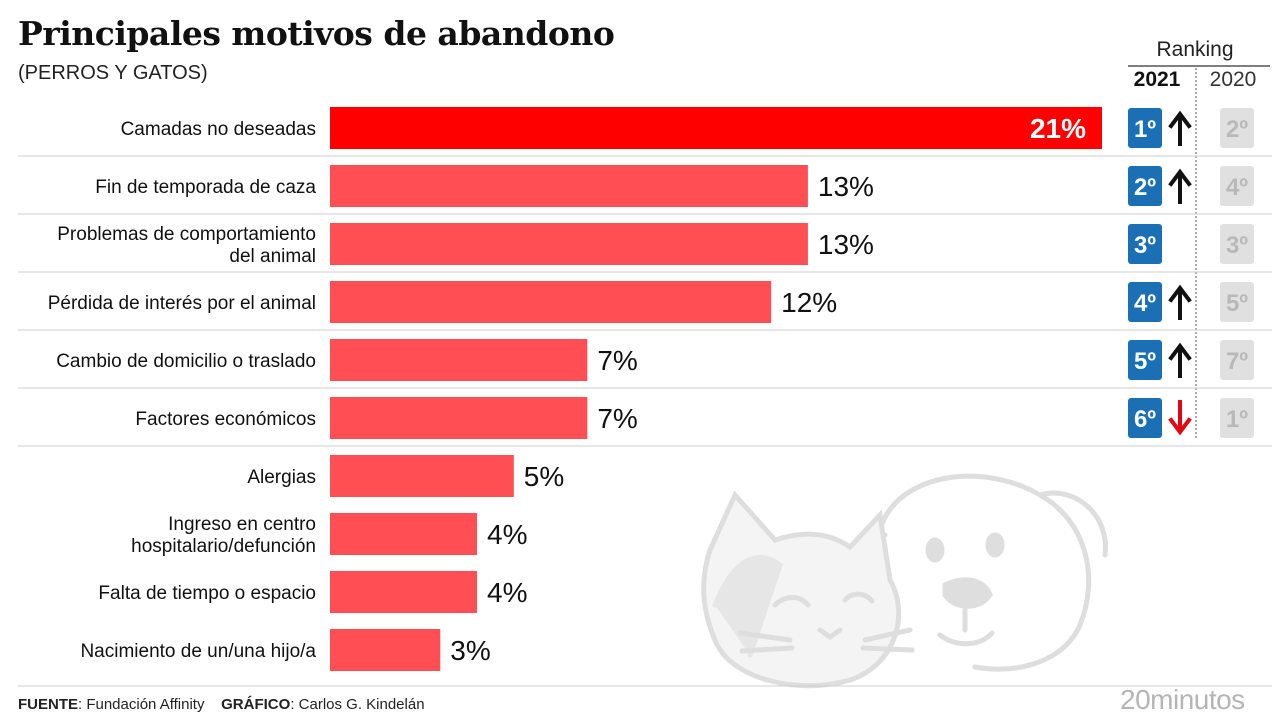 The width and height of the screenshot is (1280, 720). Describe the element at coordinates (904, 581) in the screenshot. I see `cat-and-dog-illustration` at that location.